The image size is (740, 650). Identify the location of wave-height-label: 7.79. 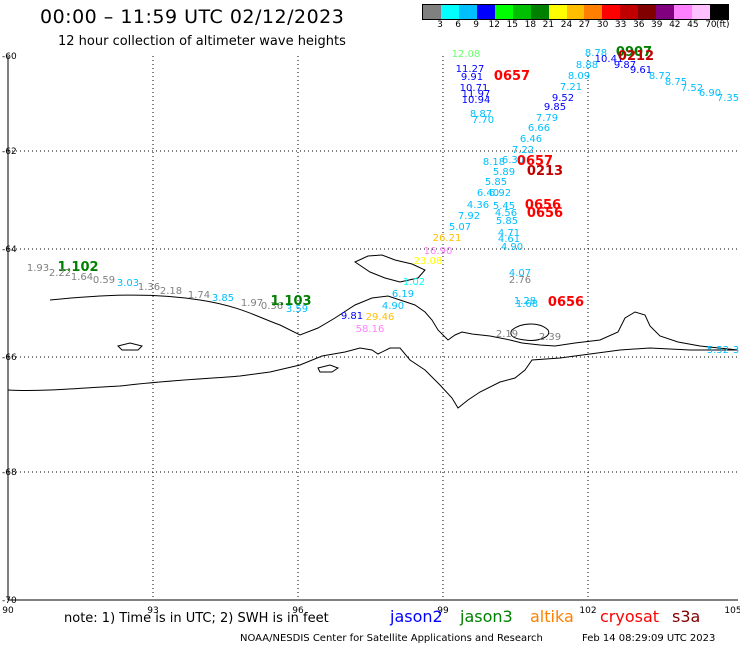
(547, 118).